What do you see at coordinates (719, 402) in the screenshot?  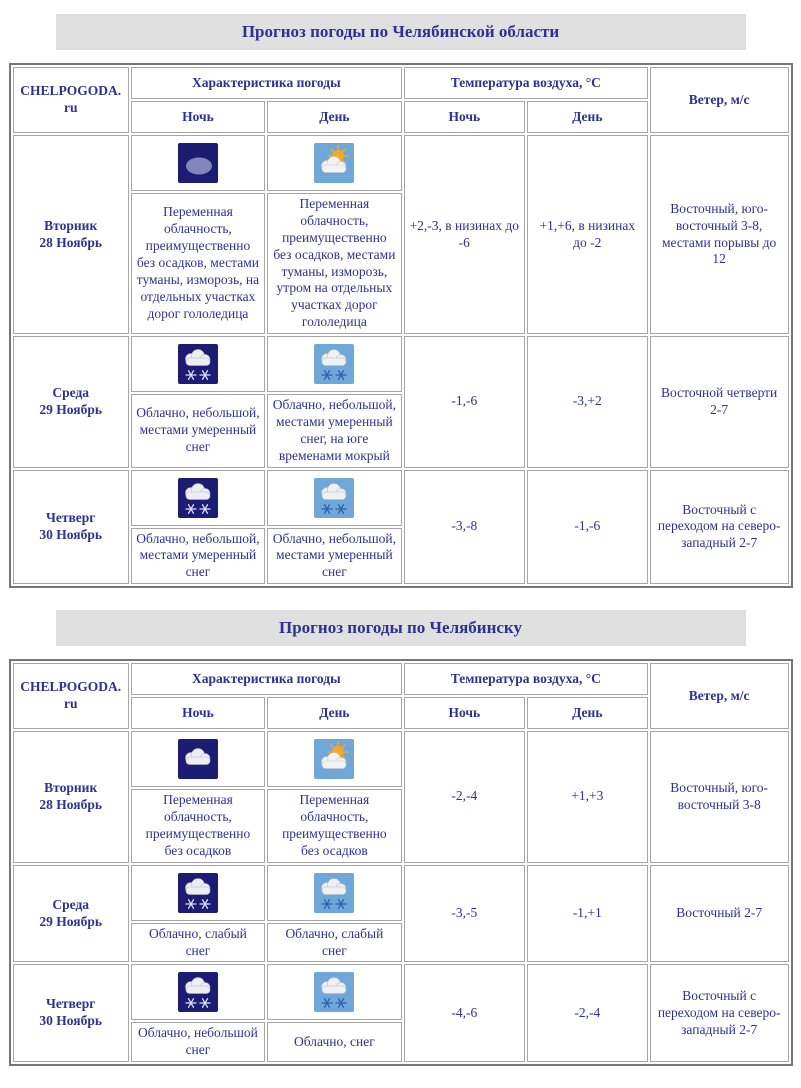 I see `wind-cell: Восточной четверти 2-7` at bounding box center [719, 402].